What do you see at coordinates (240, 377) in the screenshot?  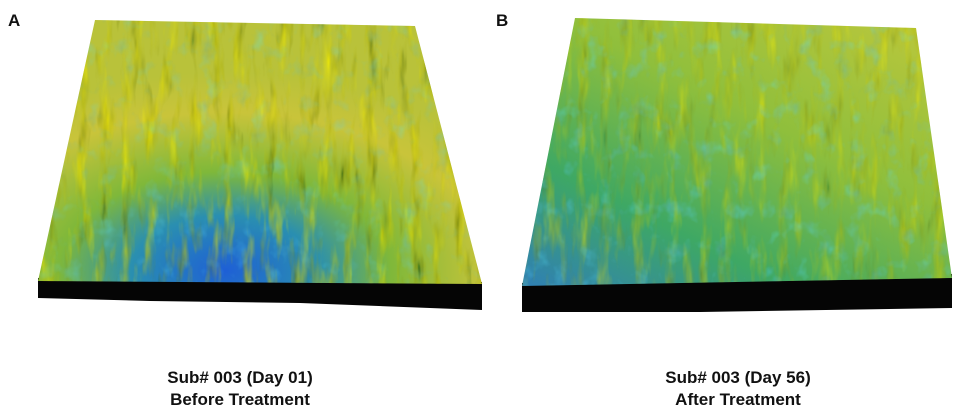 I see `caption: Sub# 003 (Day 01)` at bounding box center [240, 377].